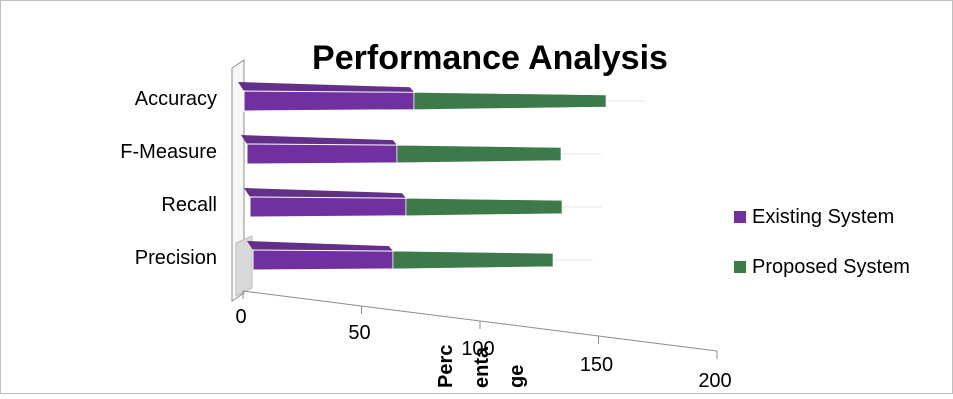 Image resolution: width=953 pixels, height=399 pixels. What do you see at coordinates (517, 376) in the screenshot?
I see `x-axis-title-line: ge` at bounding box center [517, 376].